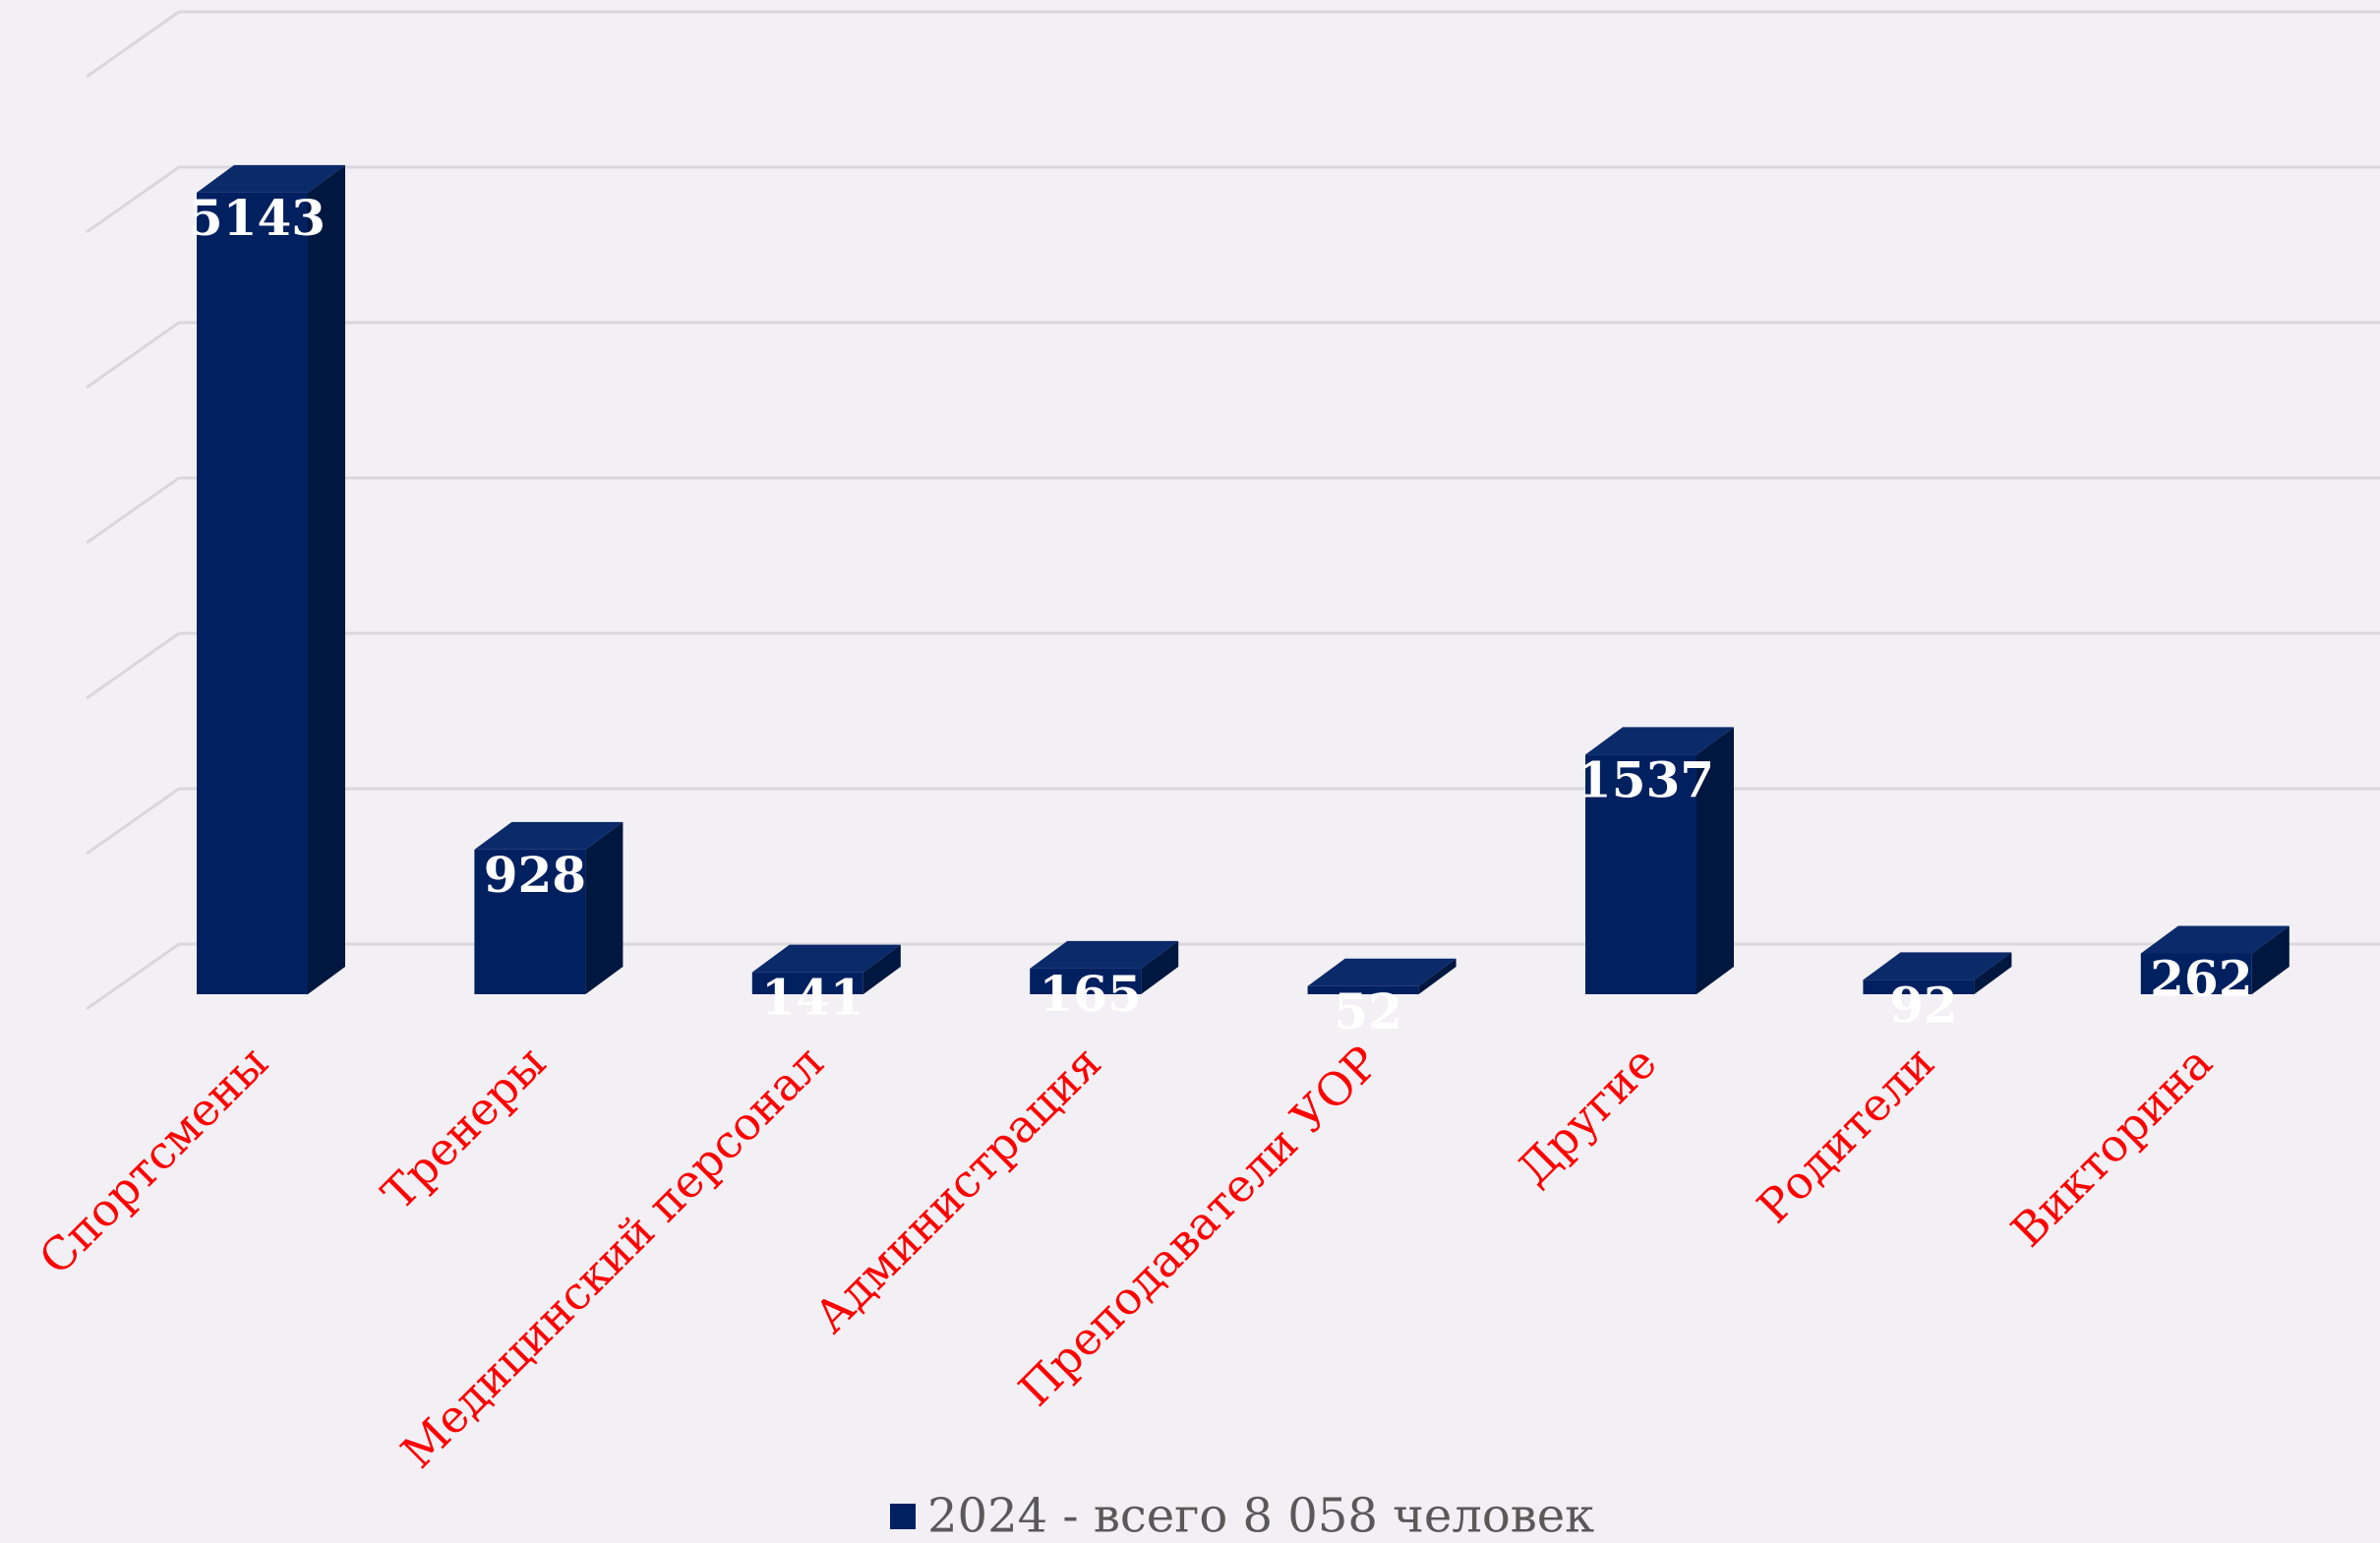 This screenshot has height=1543, width=2380. What do you see at coordinates (903, 1516) in the screenshot?
I see `legend-swatch` at bounding box center [903, 1516].